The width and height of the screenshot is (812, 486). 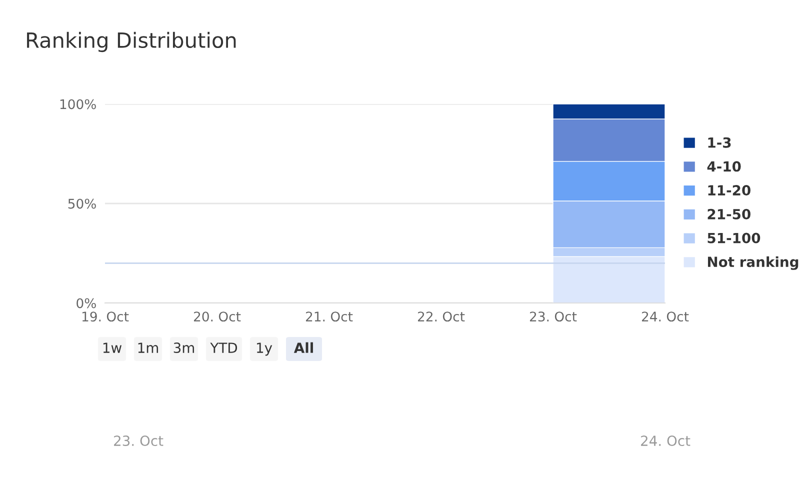 What do you see at coordinates (148, 347) in the screenshot?
I see `text: 1m` at bounding box center [148, 347].